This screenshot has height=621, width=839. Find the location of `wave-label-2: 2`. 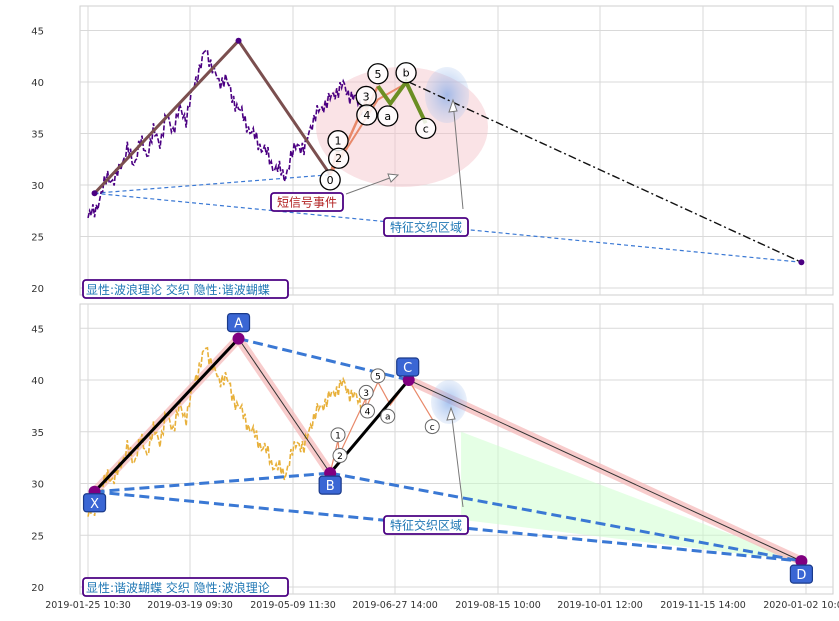

wave-label-2: 2 is located at coordinates (338, 158).